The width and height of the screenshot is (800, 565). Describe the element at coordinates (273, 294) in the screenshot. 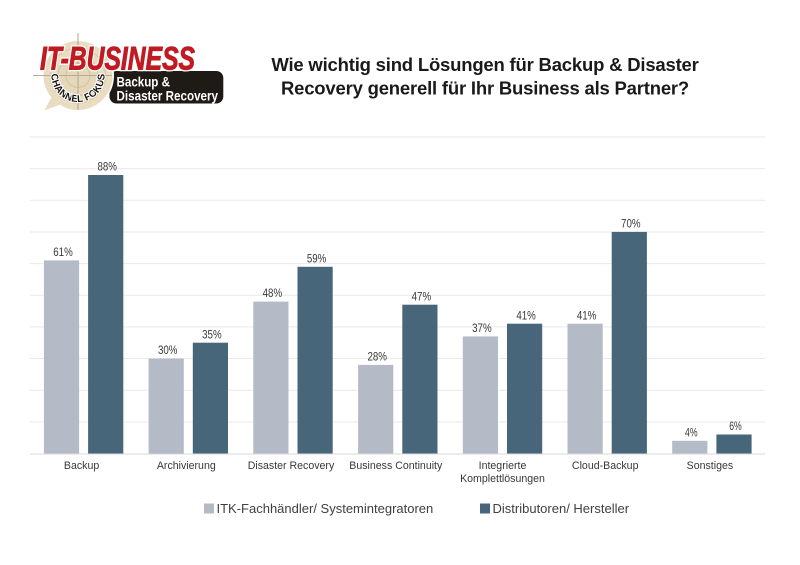

I see `svg-text: 48%` at that location.